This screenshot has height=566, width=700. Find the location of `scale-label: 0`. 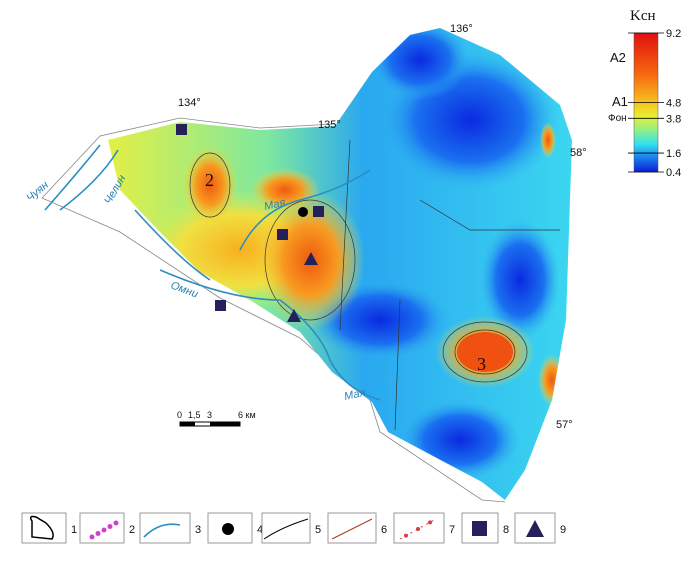

scale-label: 0 is located at coordinates (179, 415).